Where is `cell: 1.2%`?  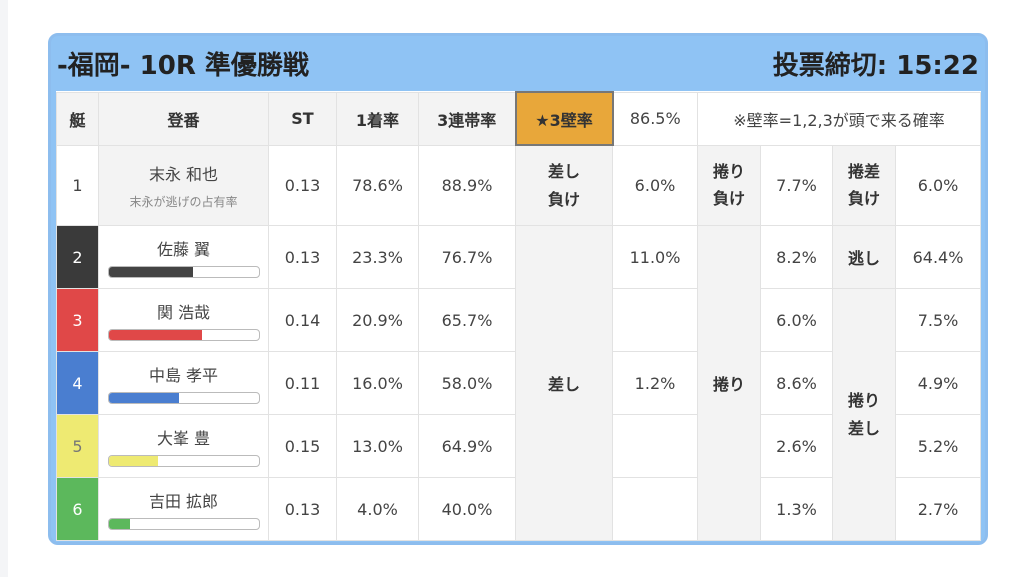 cell: 1.2% is located at coordinates (655, 383).